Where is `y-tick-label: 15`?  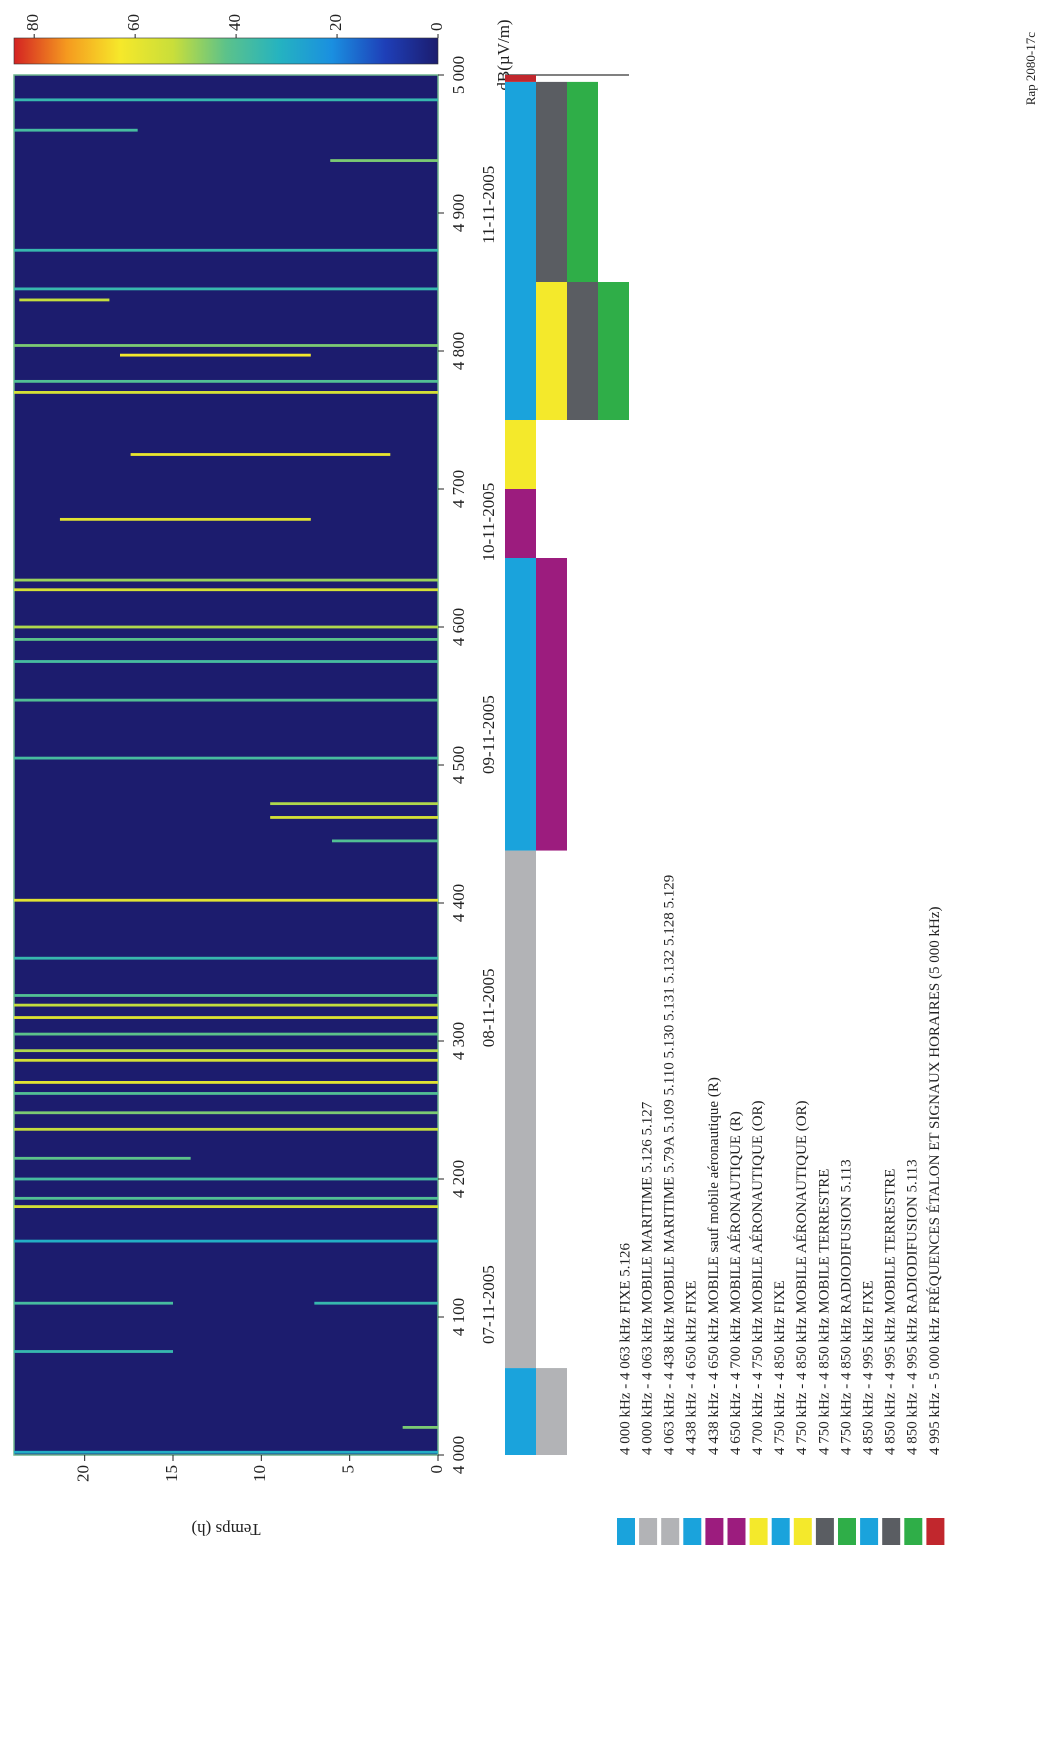 y-tick-label: 15 is located at coordinates (171, 1473).